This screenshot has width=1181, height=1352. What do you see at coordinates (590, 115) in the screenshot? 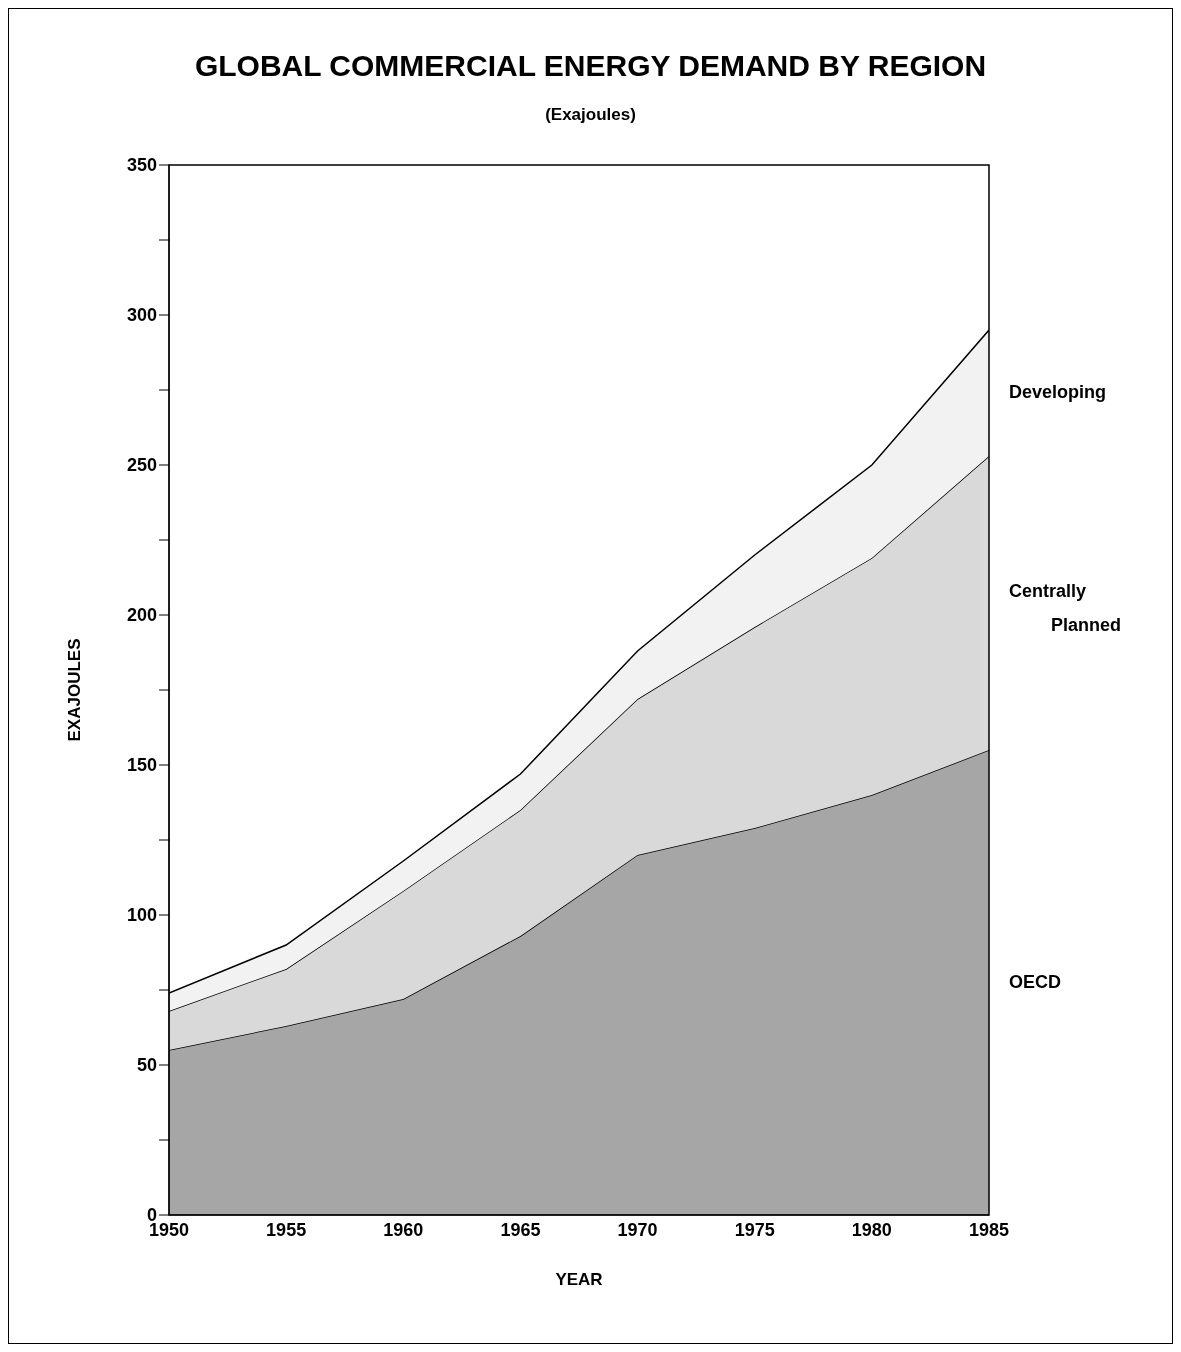
I see `chart-subtitle: (Exajoules)` at bounding box center [590, 115].